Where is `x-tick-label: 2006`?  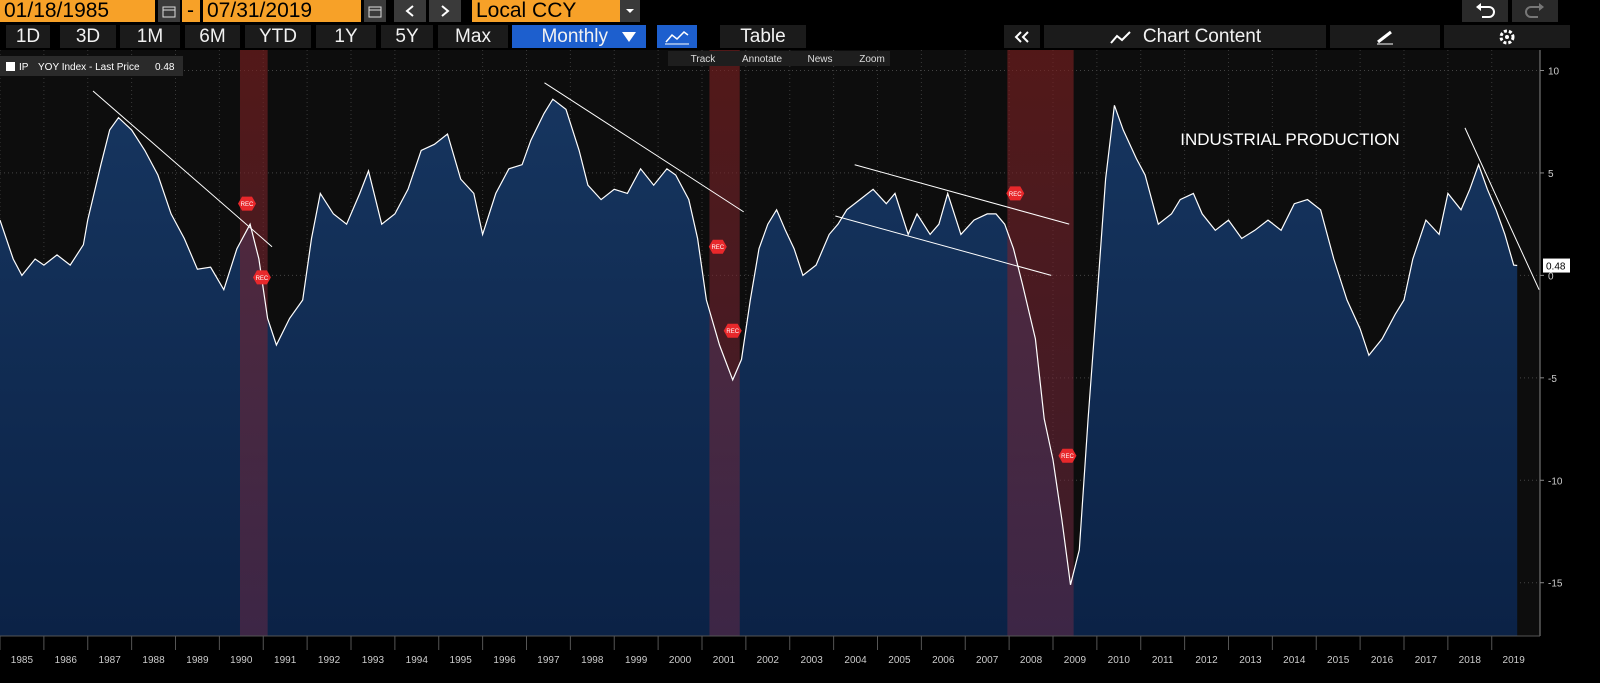 x-tick-label: 2006 is located at coordinates (943, 660).